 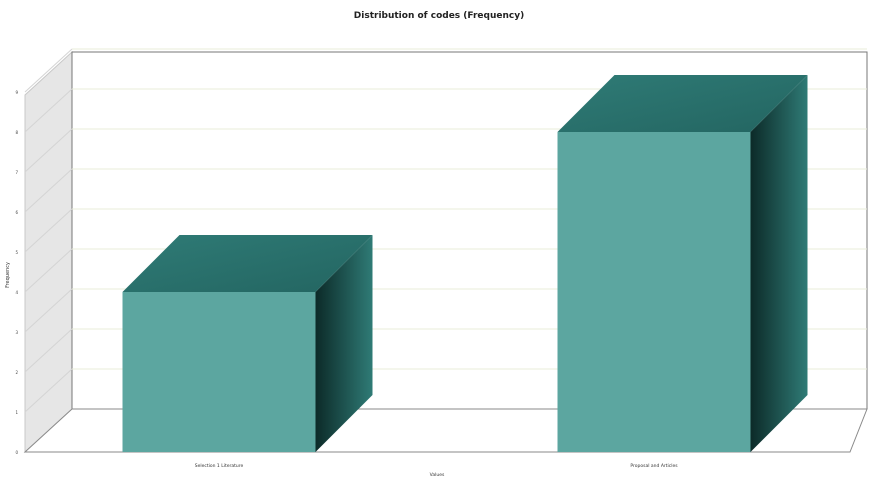 What do you see at coordinates (8, 275) in the screenshot?
I see `y-axis-label: Frequency` at bounding box center [8, 275].